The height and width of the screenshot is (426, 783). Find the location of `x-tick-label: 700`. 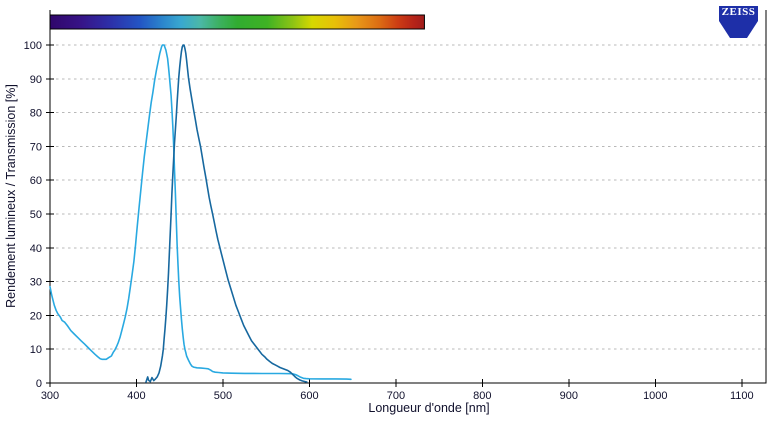

x-tick-label: 700 is located at coordinates (396, 396).